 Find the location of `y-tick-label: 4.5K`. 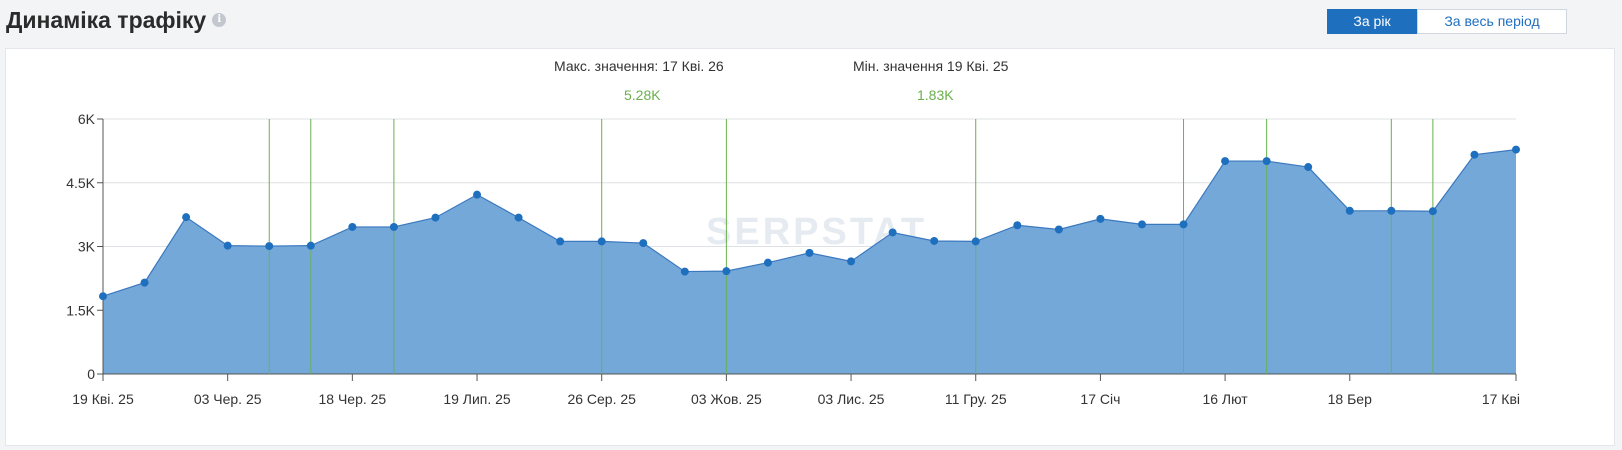

y-tick-label: 4.5K is located at coordinates (80, 183).